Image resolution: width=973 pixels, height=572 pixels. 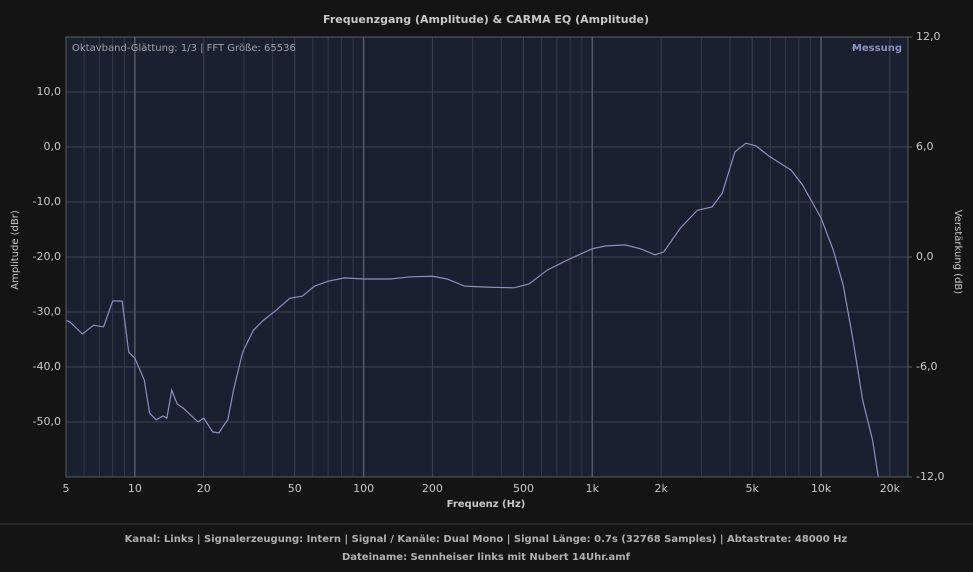 I want to click on x-axis-label: Frequenz (Hz), so click(x=486, y=504).